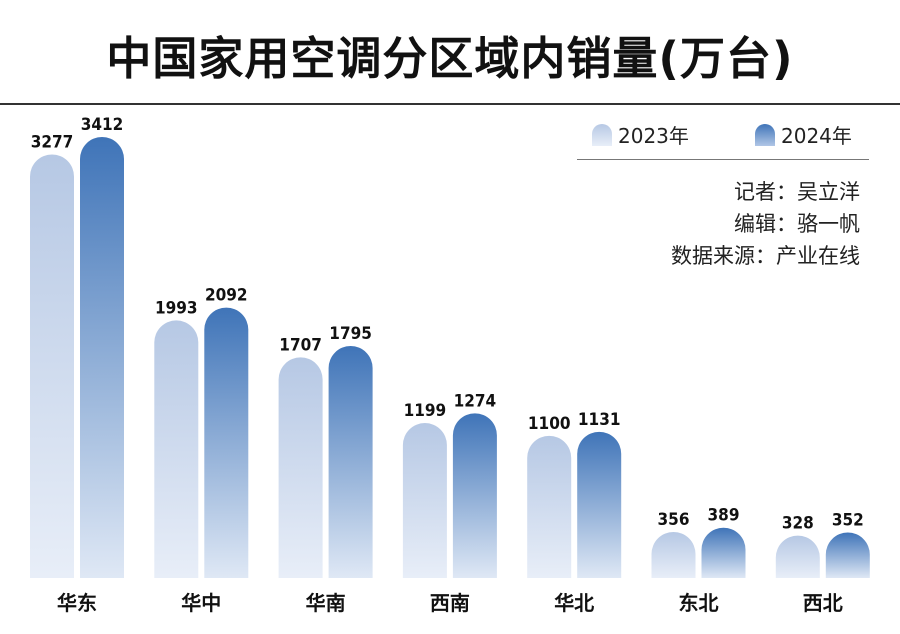 The height and width of the screenshot is (634, 900). What do you see at coordinates (475, 401) in the screenshot?
I see `data-label: 1274` at bounding box center [475, 401].